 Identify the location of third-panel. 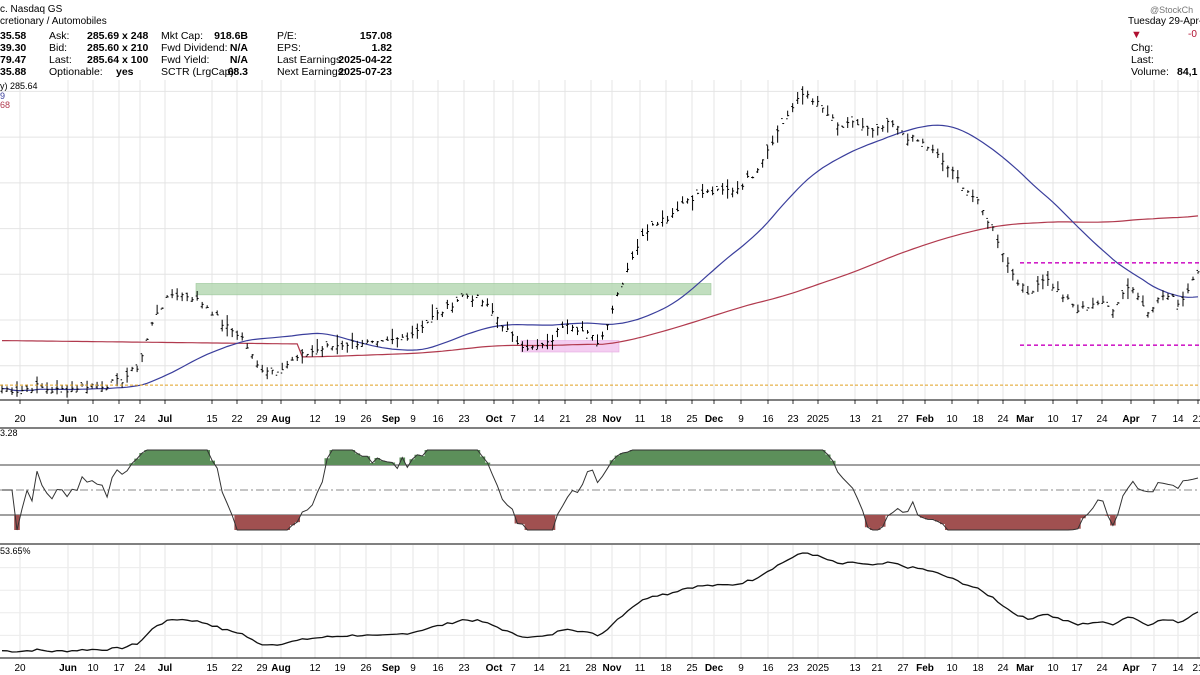
(600, 602).